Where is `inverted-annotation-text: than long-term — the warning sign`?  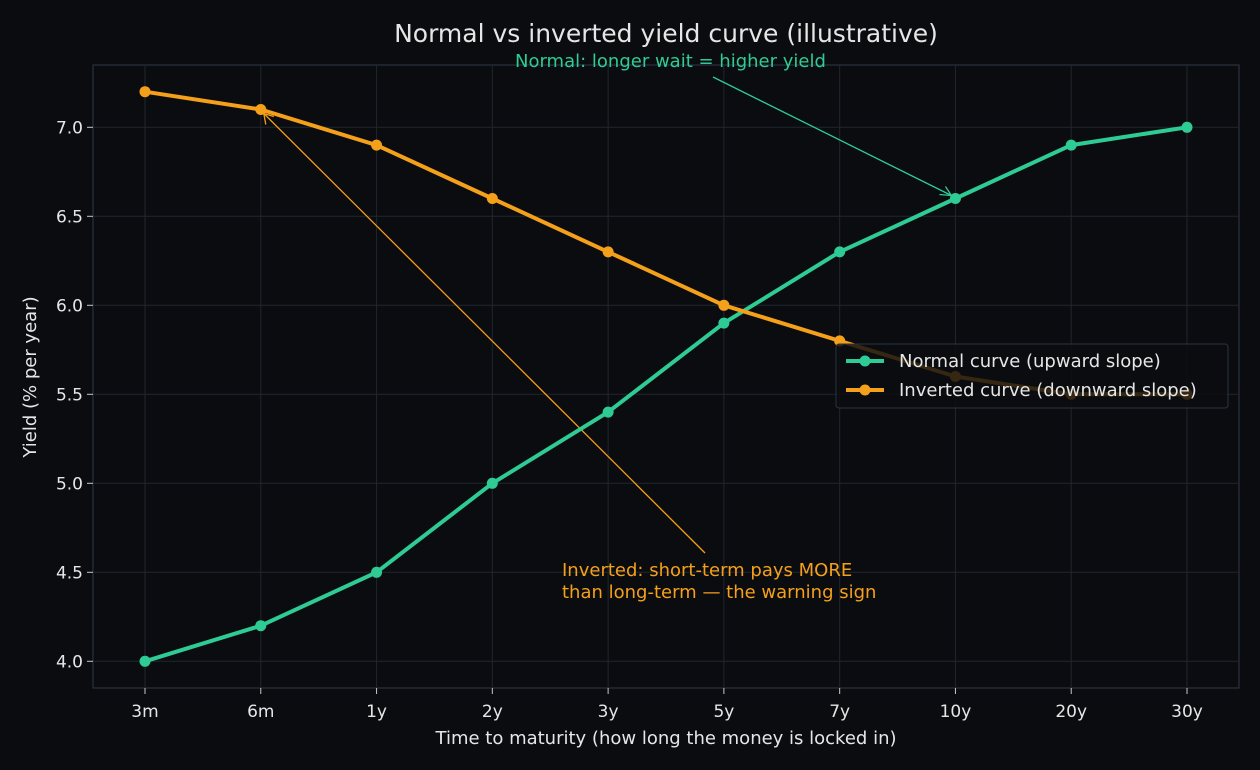
inverted-annotation-text: than long-term — the warning sign is located at coordinates (719, 592).